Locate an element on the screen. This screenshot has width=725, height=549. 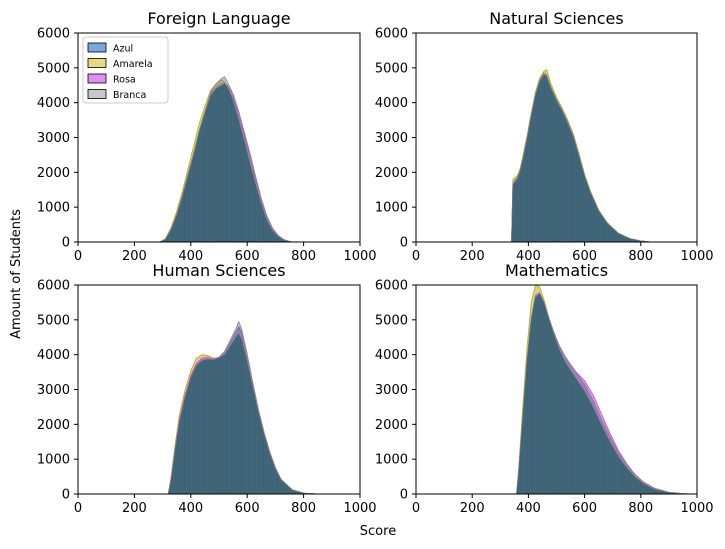
x-axis-label: Score is located at coordinates (378, 531).